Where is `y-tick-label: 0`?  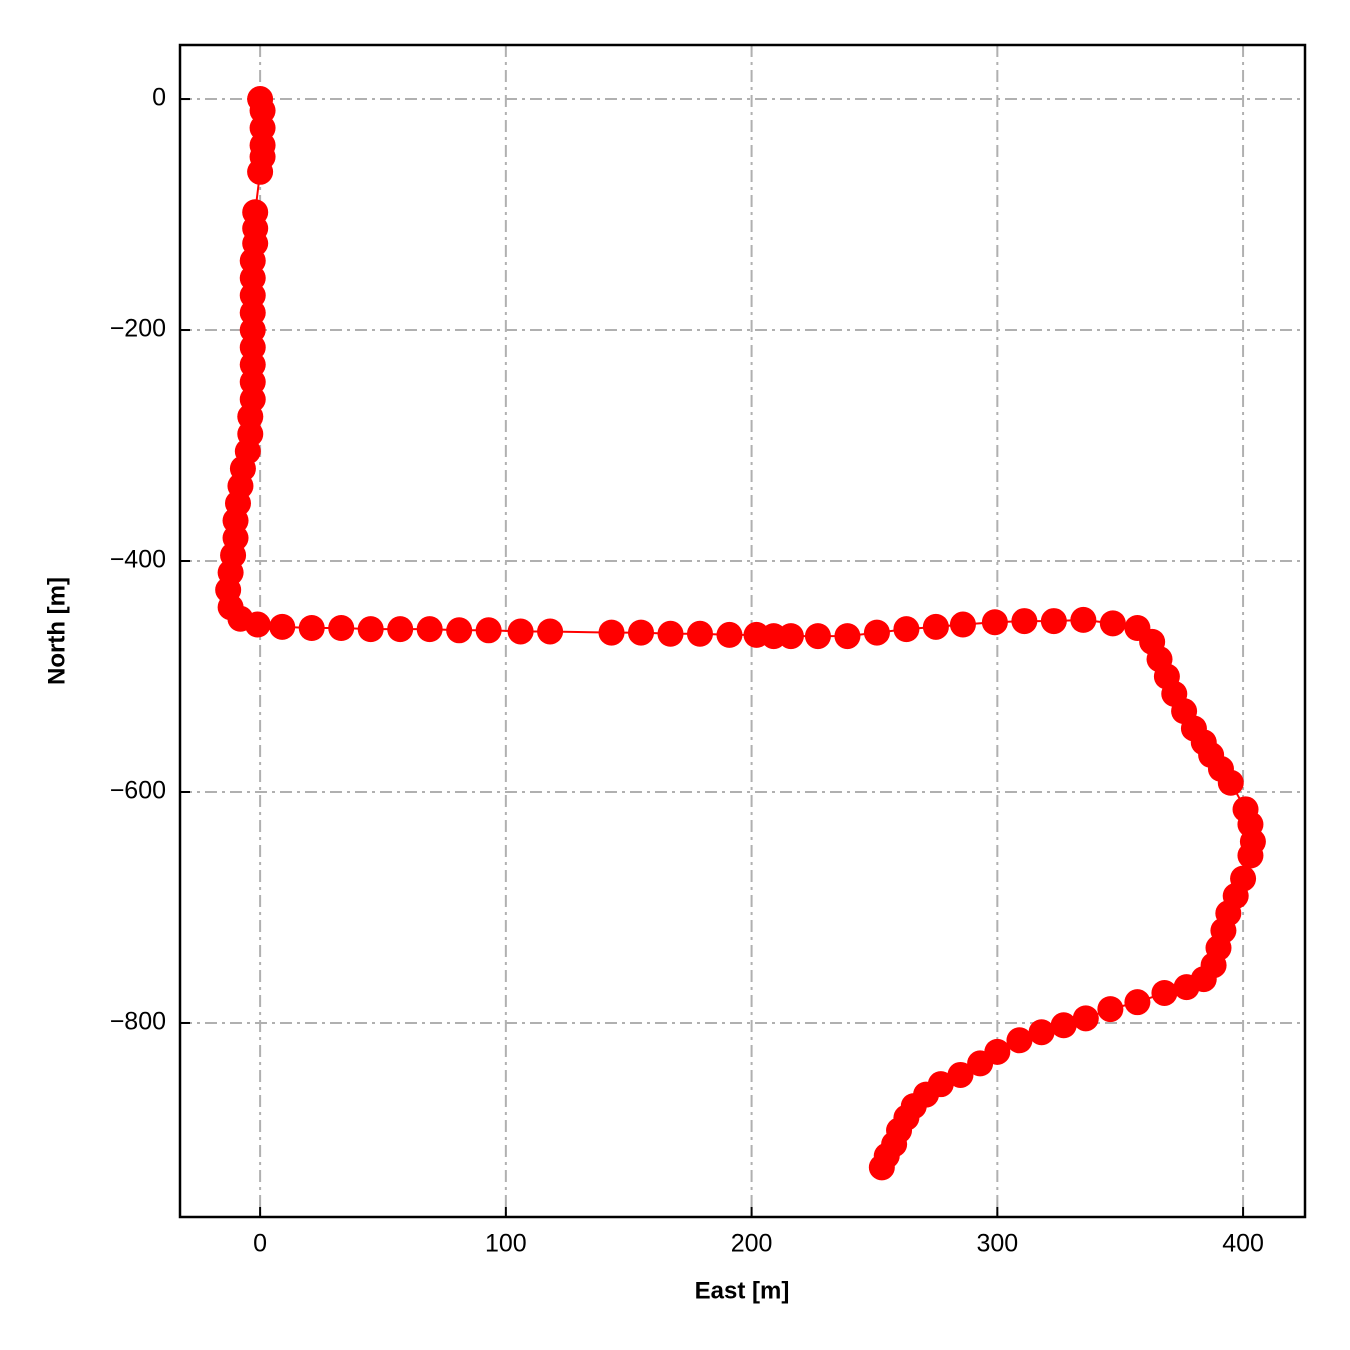 y-tick-label: 0 is located at coordinates (159, 98).